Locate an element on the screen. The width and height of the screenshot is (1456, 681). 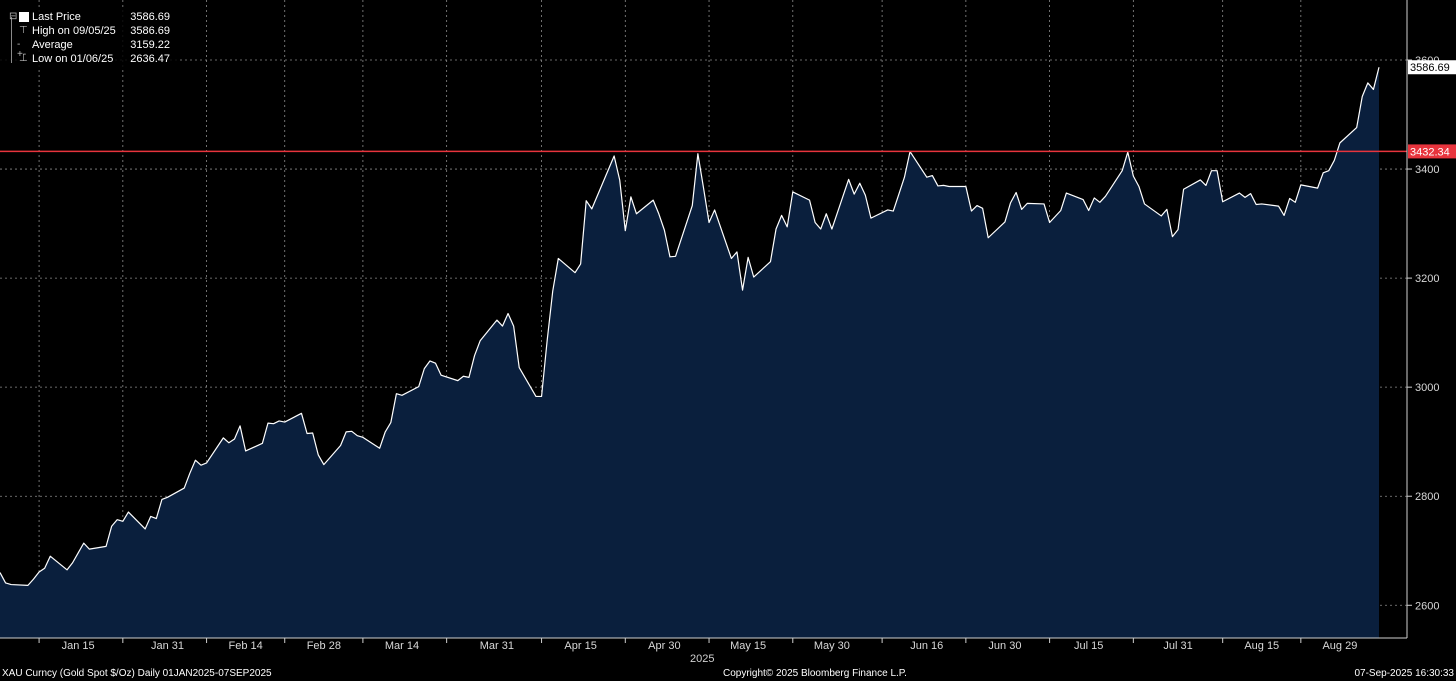
legend-row-high: ⊤ High on 09/05/25 3586.69 is located at coordinates (89, 31).